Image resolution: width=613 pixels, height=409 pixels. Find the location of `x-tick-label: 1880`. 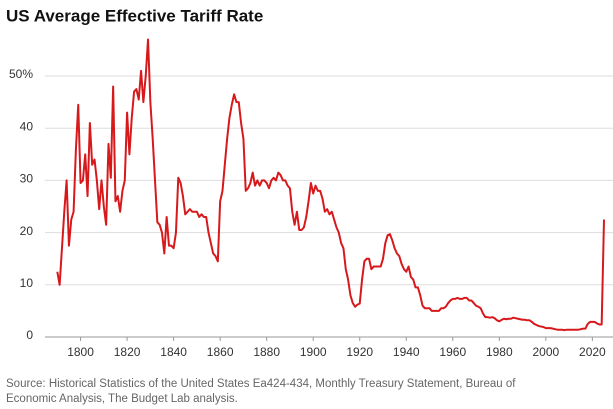

x-tick-label: 1880 is located at coordinates (266, 352).